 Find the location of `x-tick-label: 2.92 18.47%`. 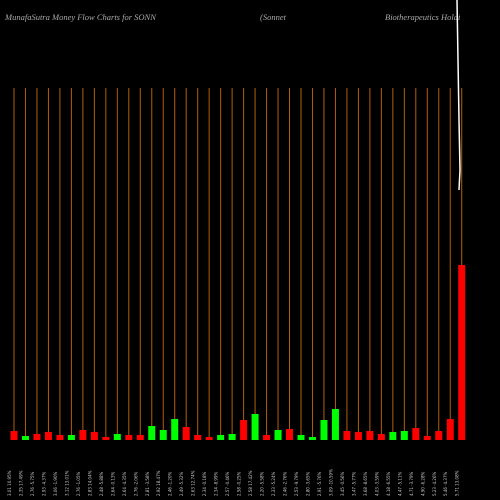

x-tick-label: 2.92 18.47% is located at coordinates (158, 483).